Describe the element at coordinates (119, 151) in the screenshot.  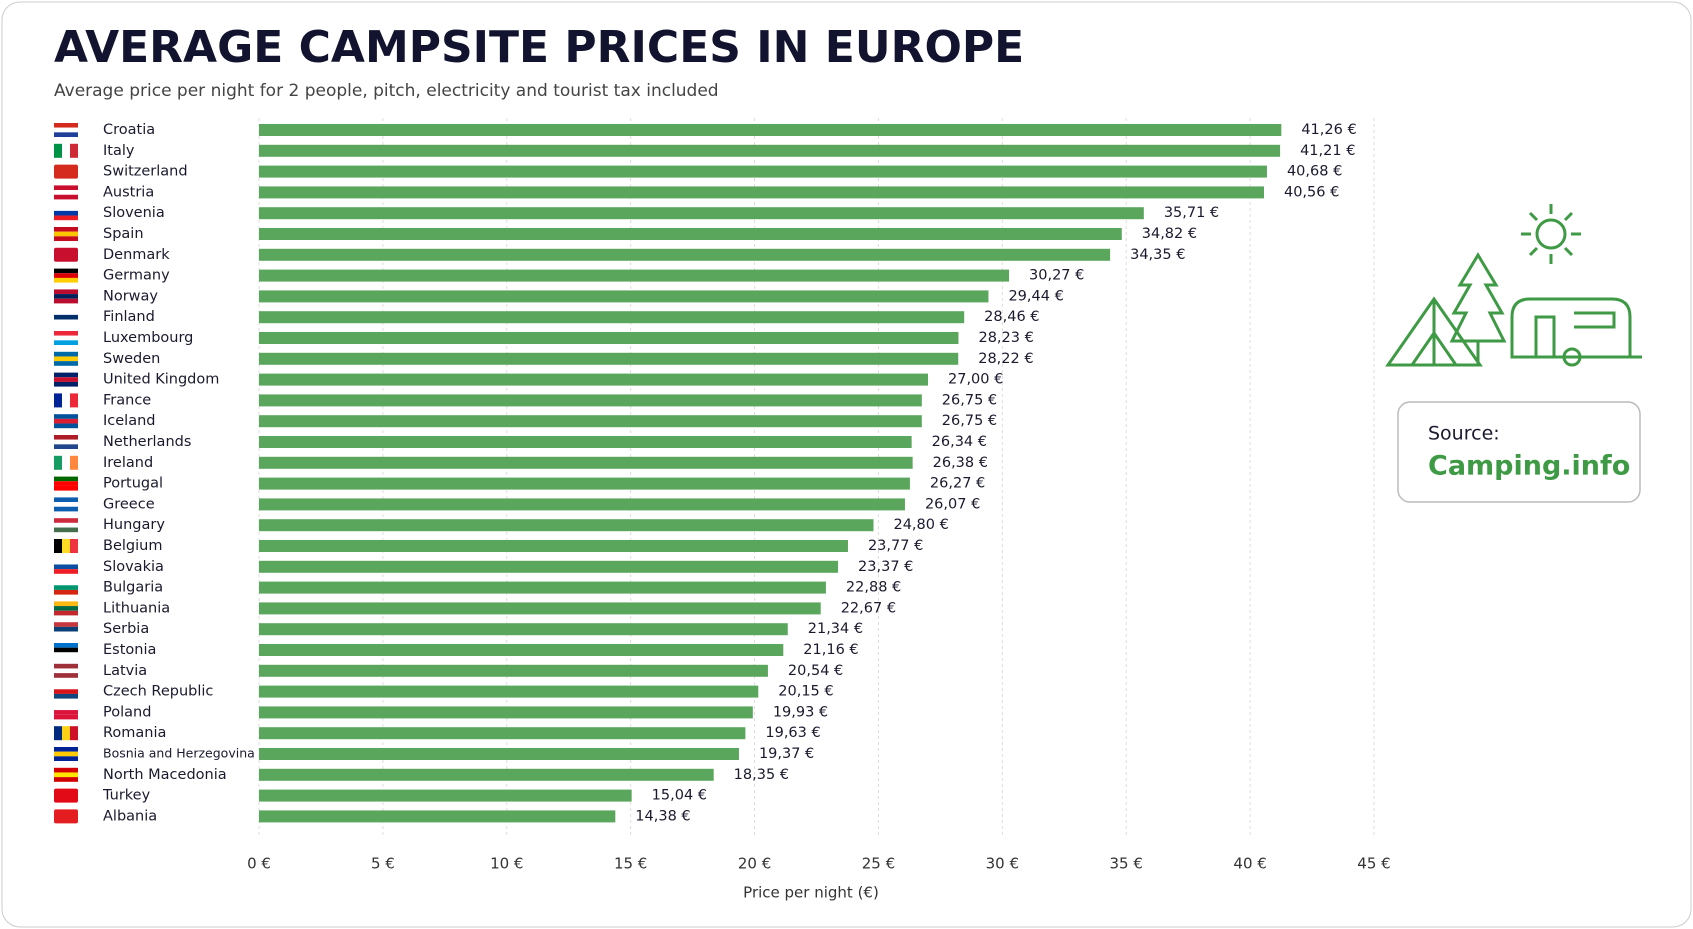
I see `category-label: Italy` at that location.